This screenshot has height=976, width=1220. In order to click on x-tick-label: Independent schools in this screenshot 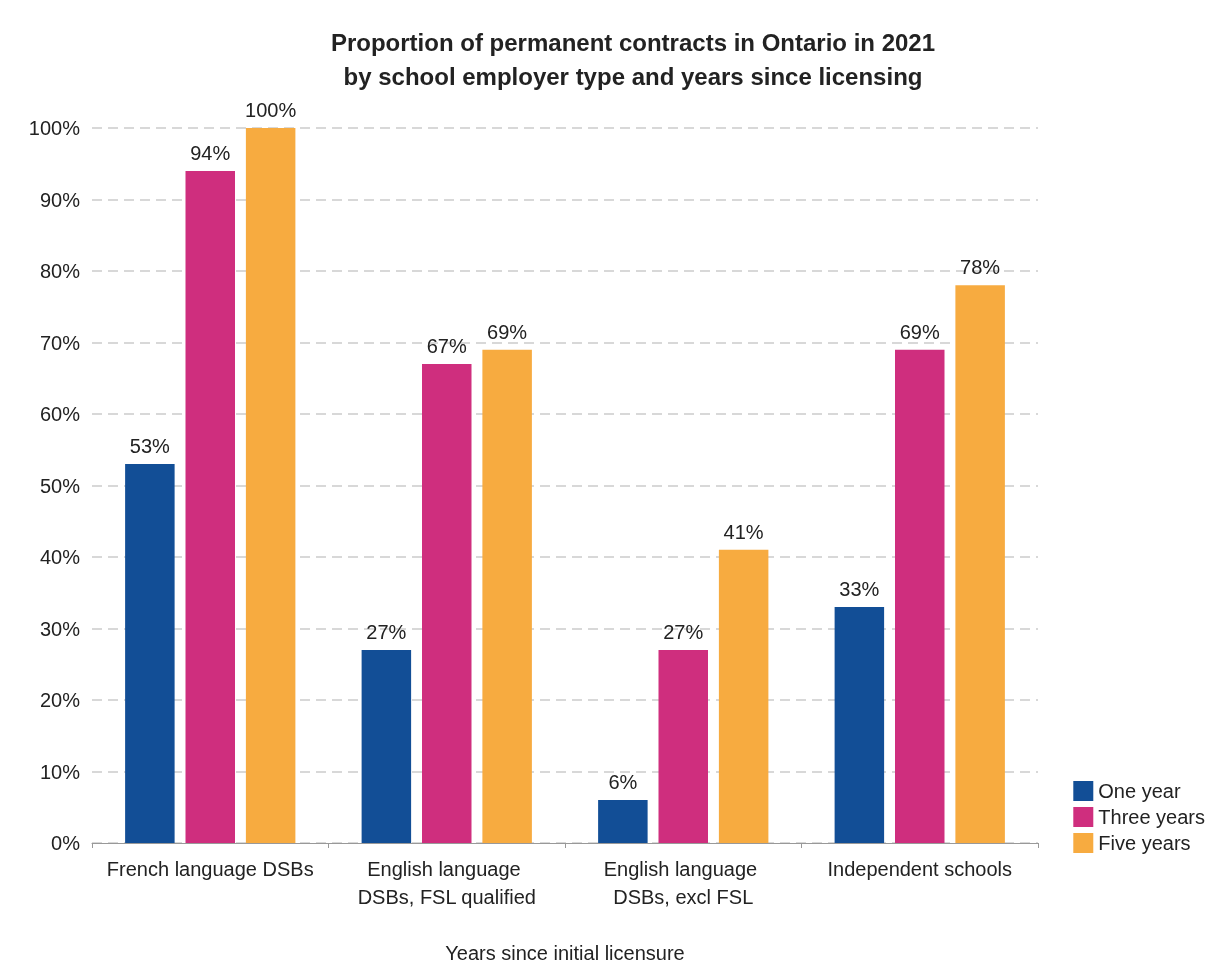, I will do `click(920, 869)`.